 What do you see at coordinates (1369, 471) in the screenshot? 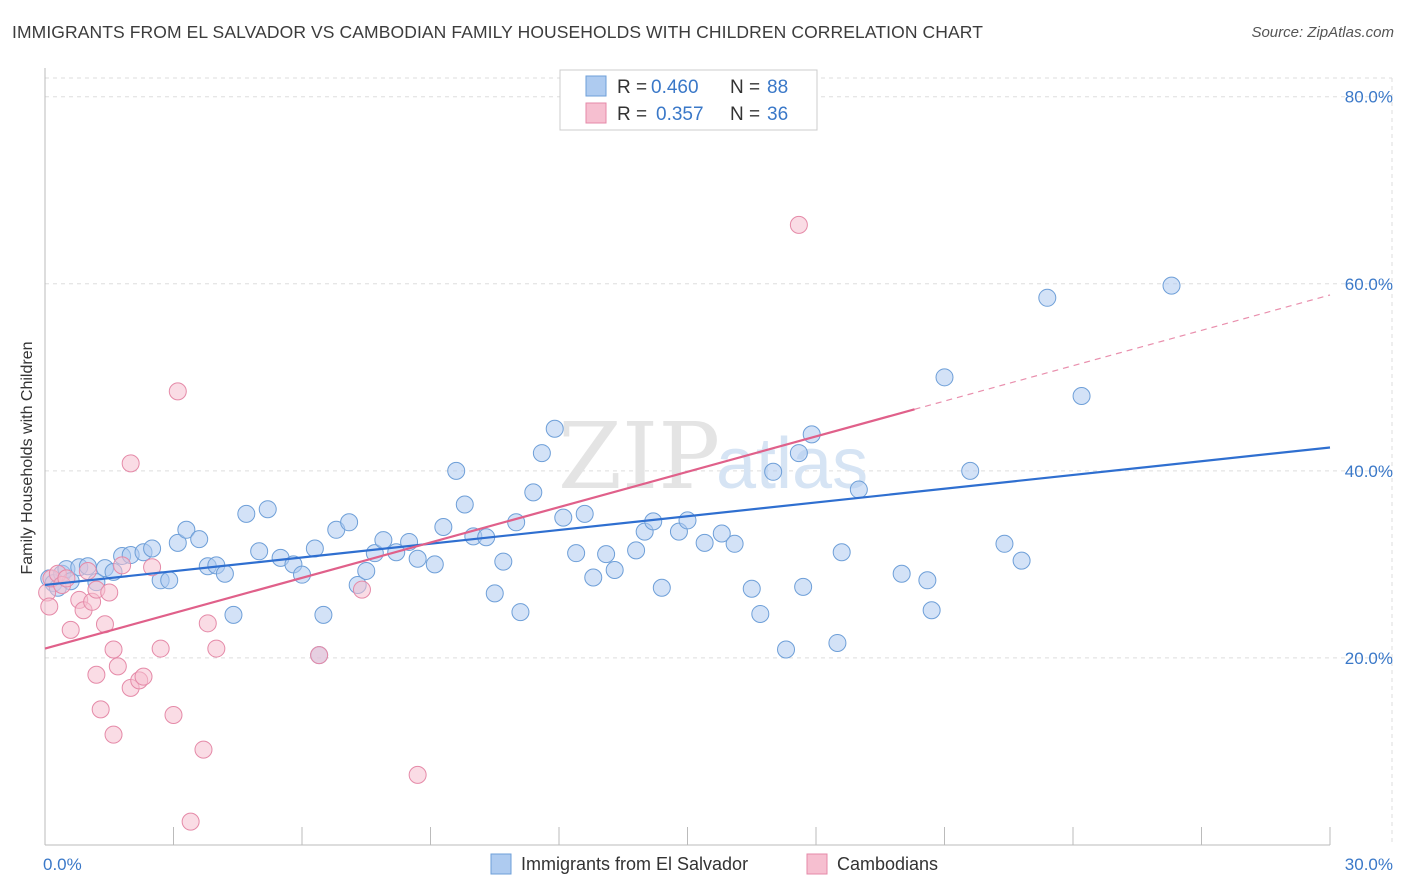
I see `y-tick-label: 40.0%` at bounding box center [1369, 471].